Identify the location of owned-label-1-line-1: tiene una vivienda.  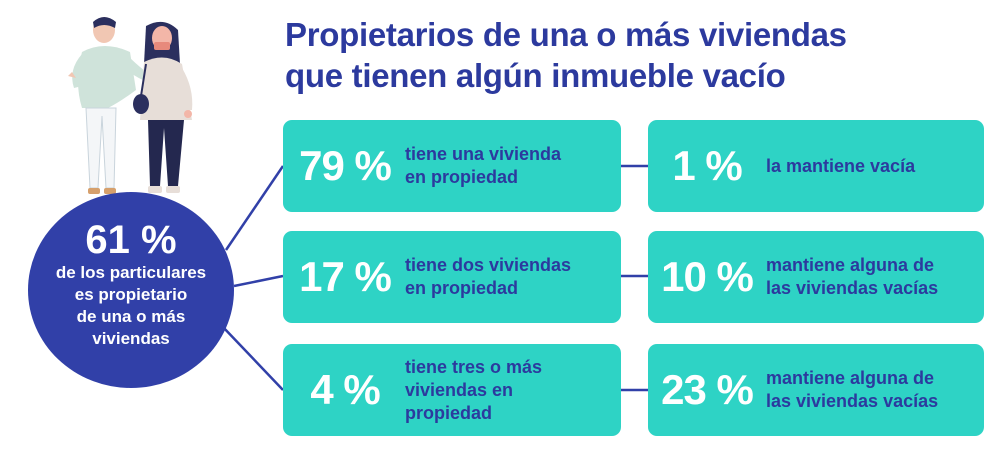
(483, 154).